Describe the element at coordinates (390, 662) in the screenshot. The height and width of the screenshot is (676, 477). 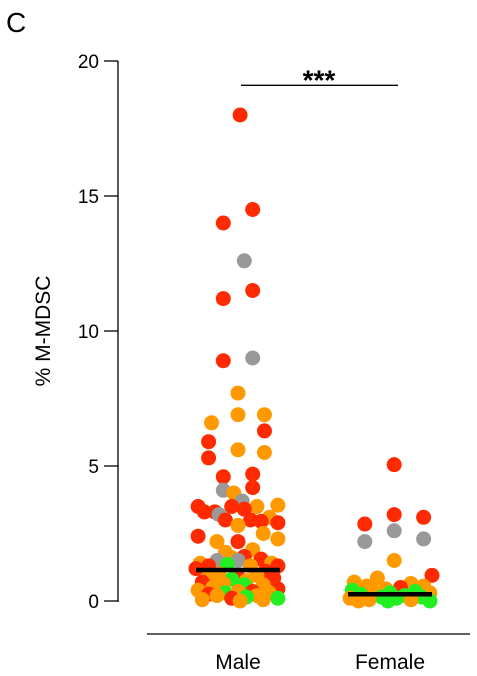
I see `x-tick-label-female: Female` at that location.